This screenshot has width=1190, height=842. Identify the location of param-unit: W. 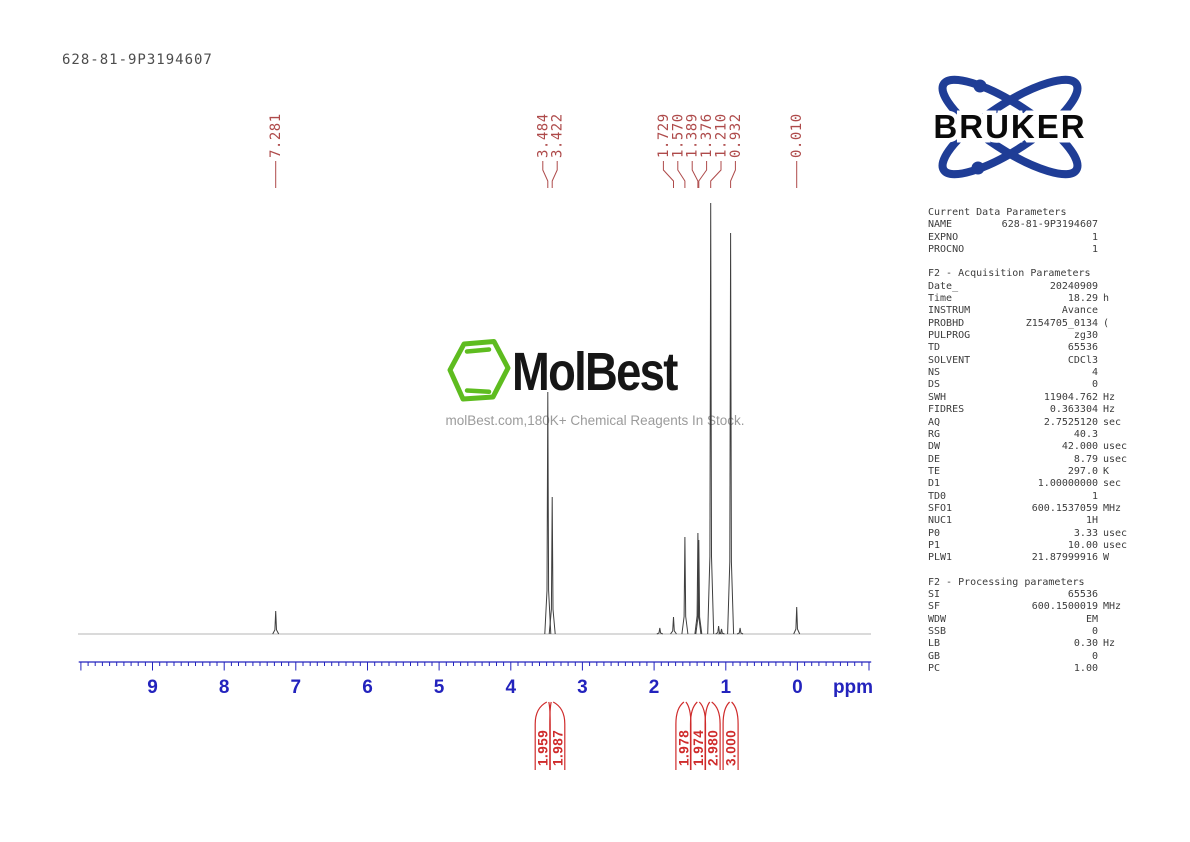
(1106, 558).